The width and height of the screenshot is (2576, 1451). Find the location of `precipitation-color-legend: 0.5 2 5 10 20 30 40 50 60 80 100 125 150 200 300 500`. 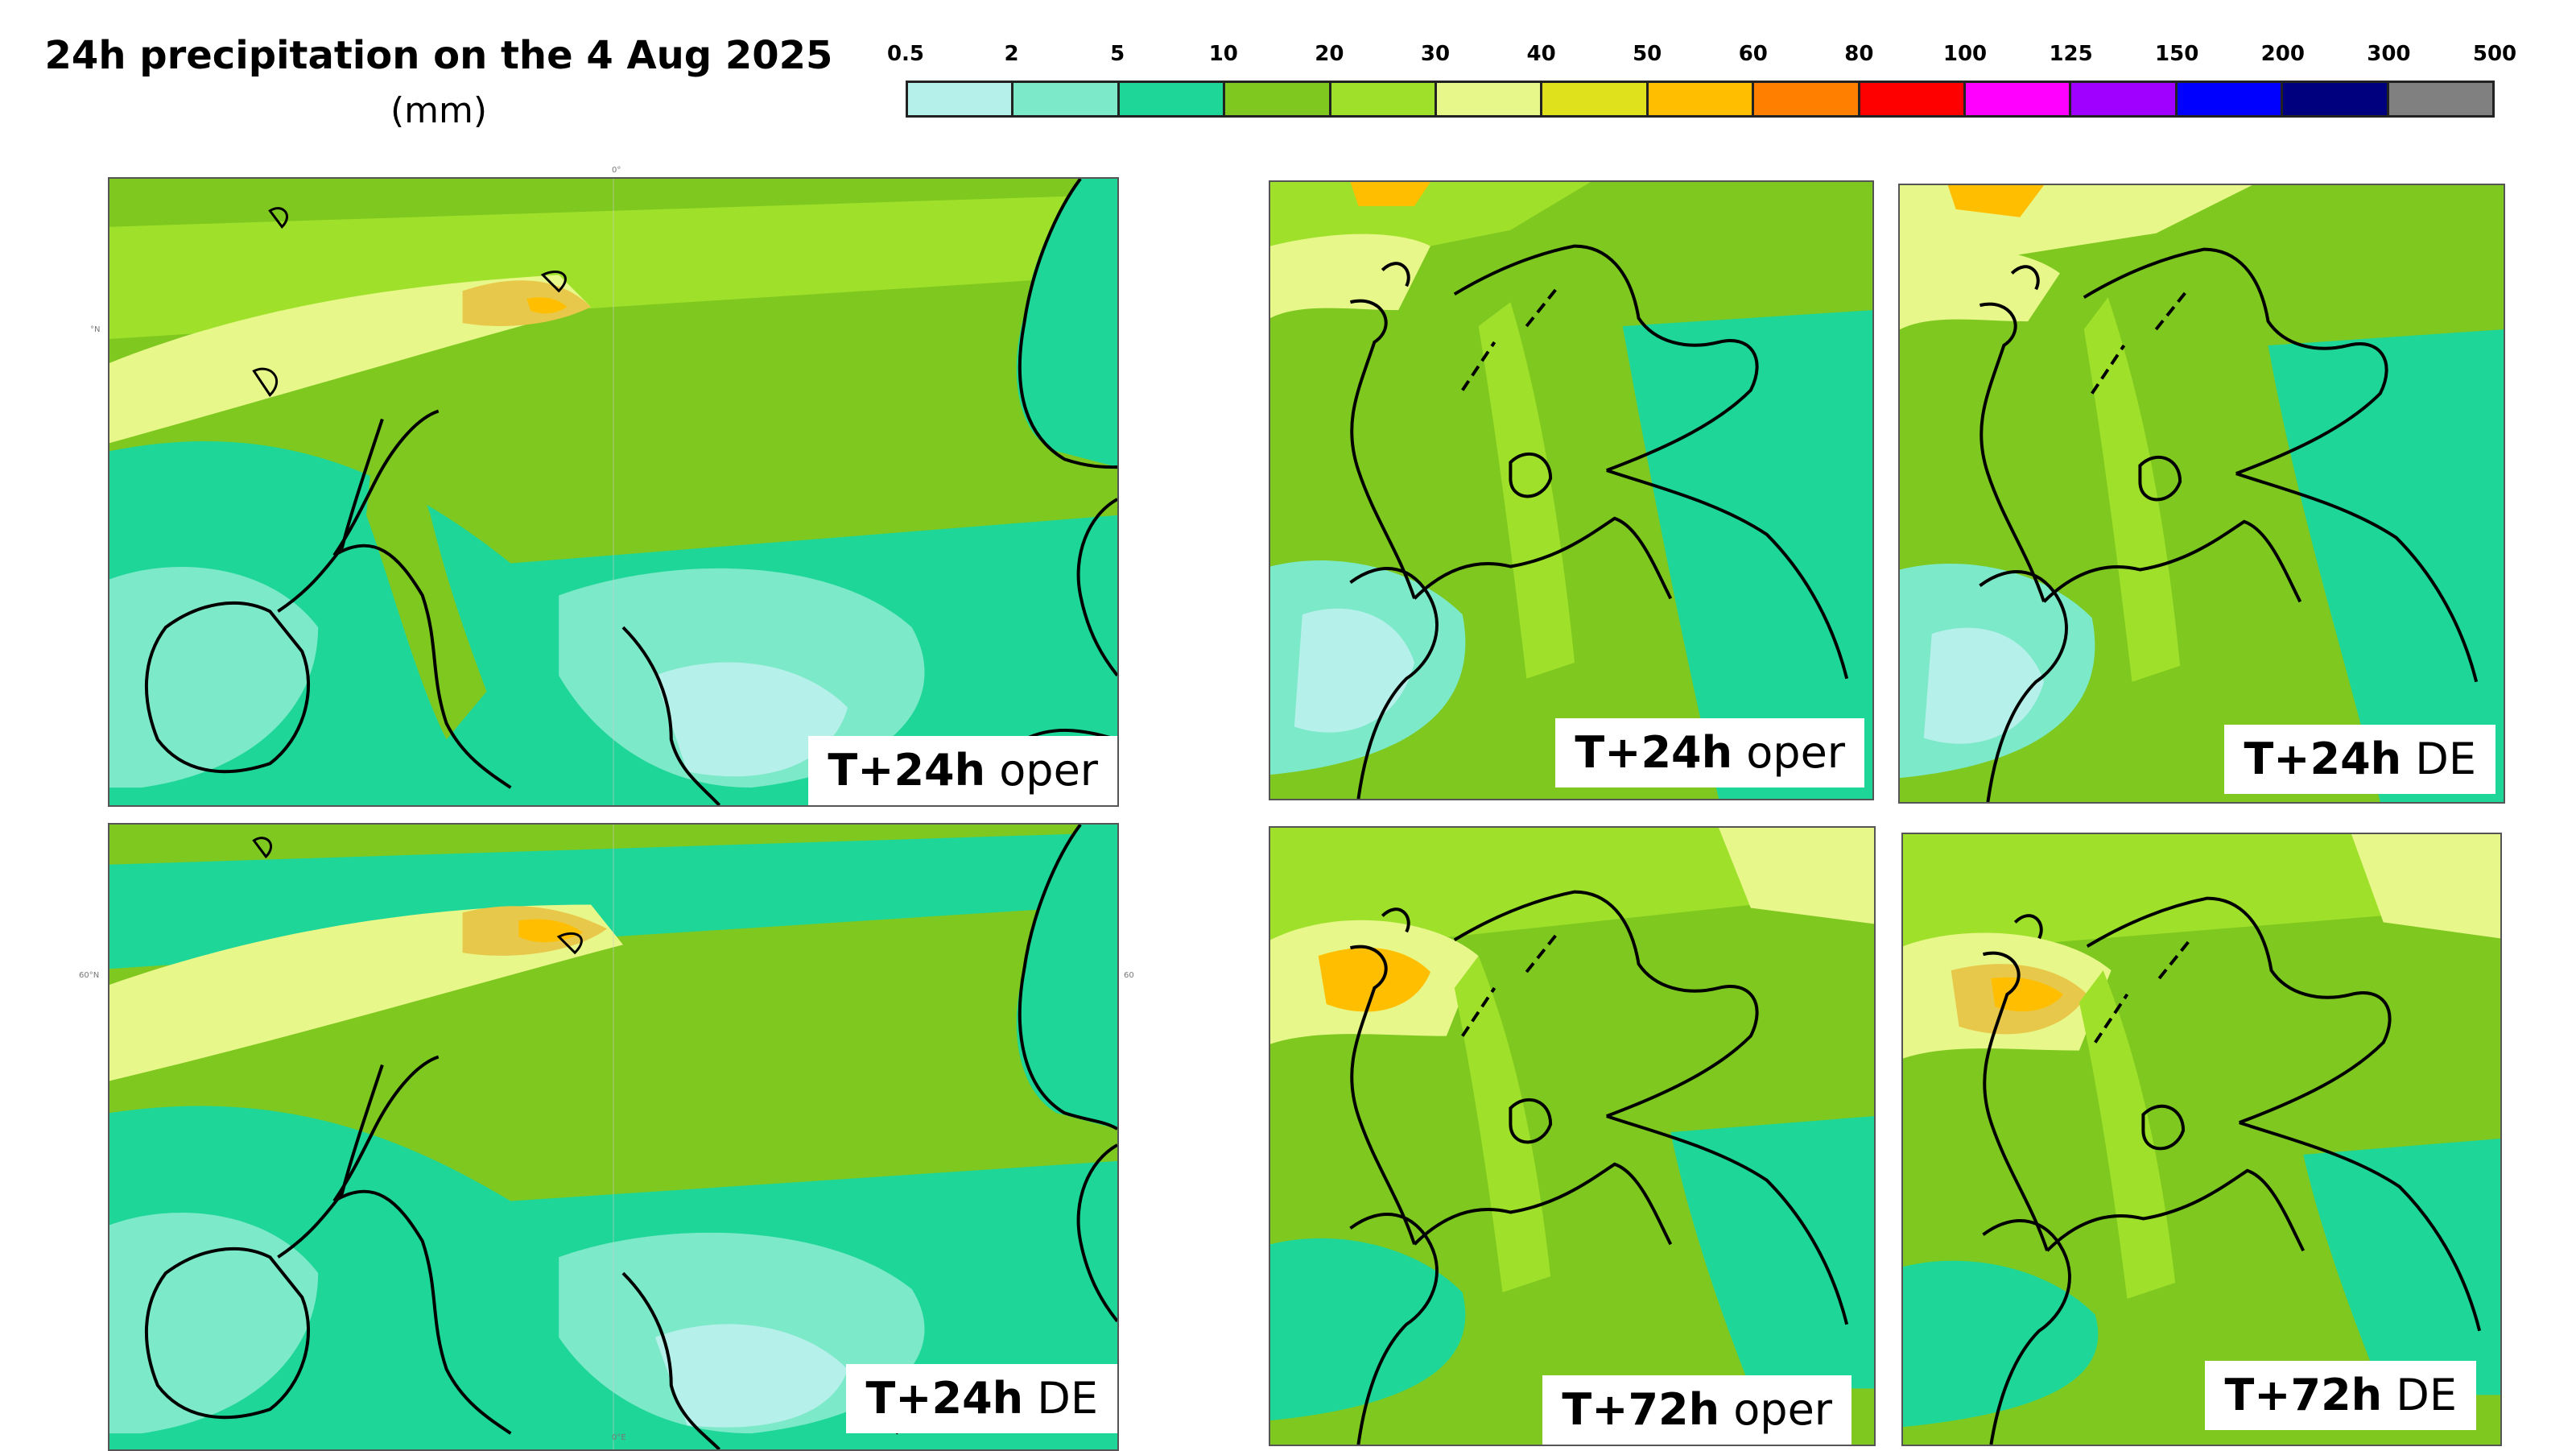

precipitation-color-legend: 0.5 2 5 10 20 30 40 50 60 80 100 125 150 200 300 500 is located at coordinates (1701, 82).